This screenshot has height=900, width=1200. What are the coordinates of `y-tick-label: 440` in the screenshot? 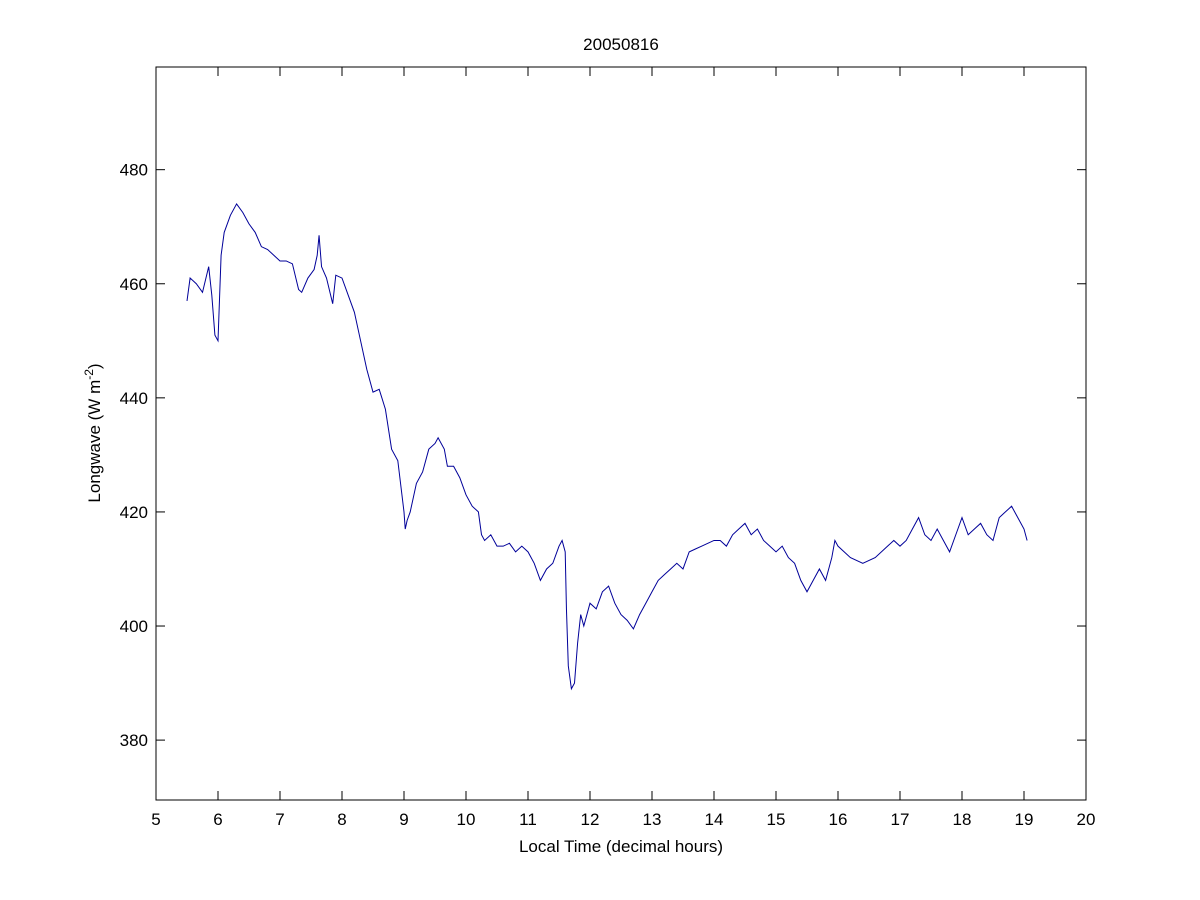 It's located at (134, 398).